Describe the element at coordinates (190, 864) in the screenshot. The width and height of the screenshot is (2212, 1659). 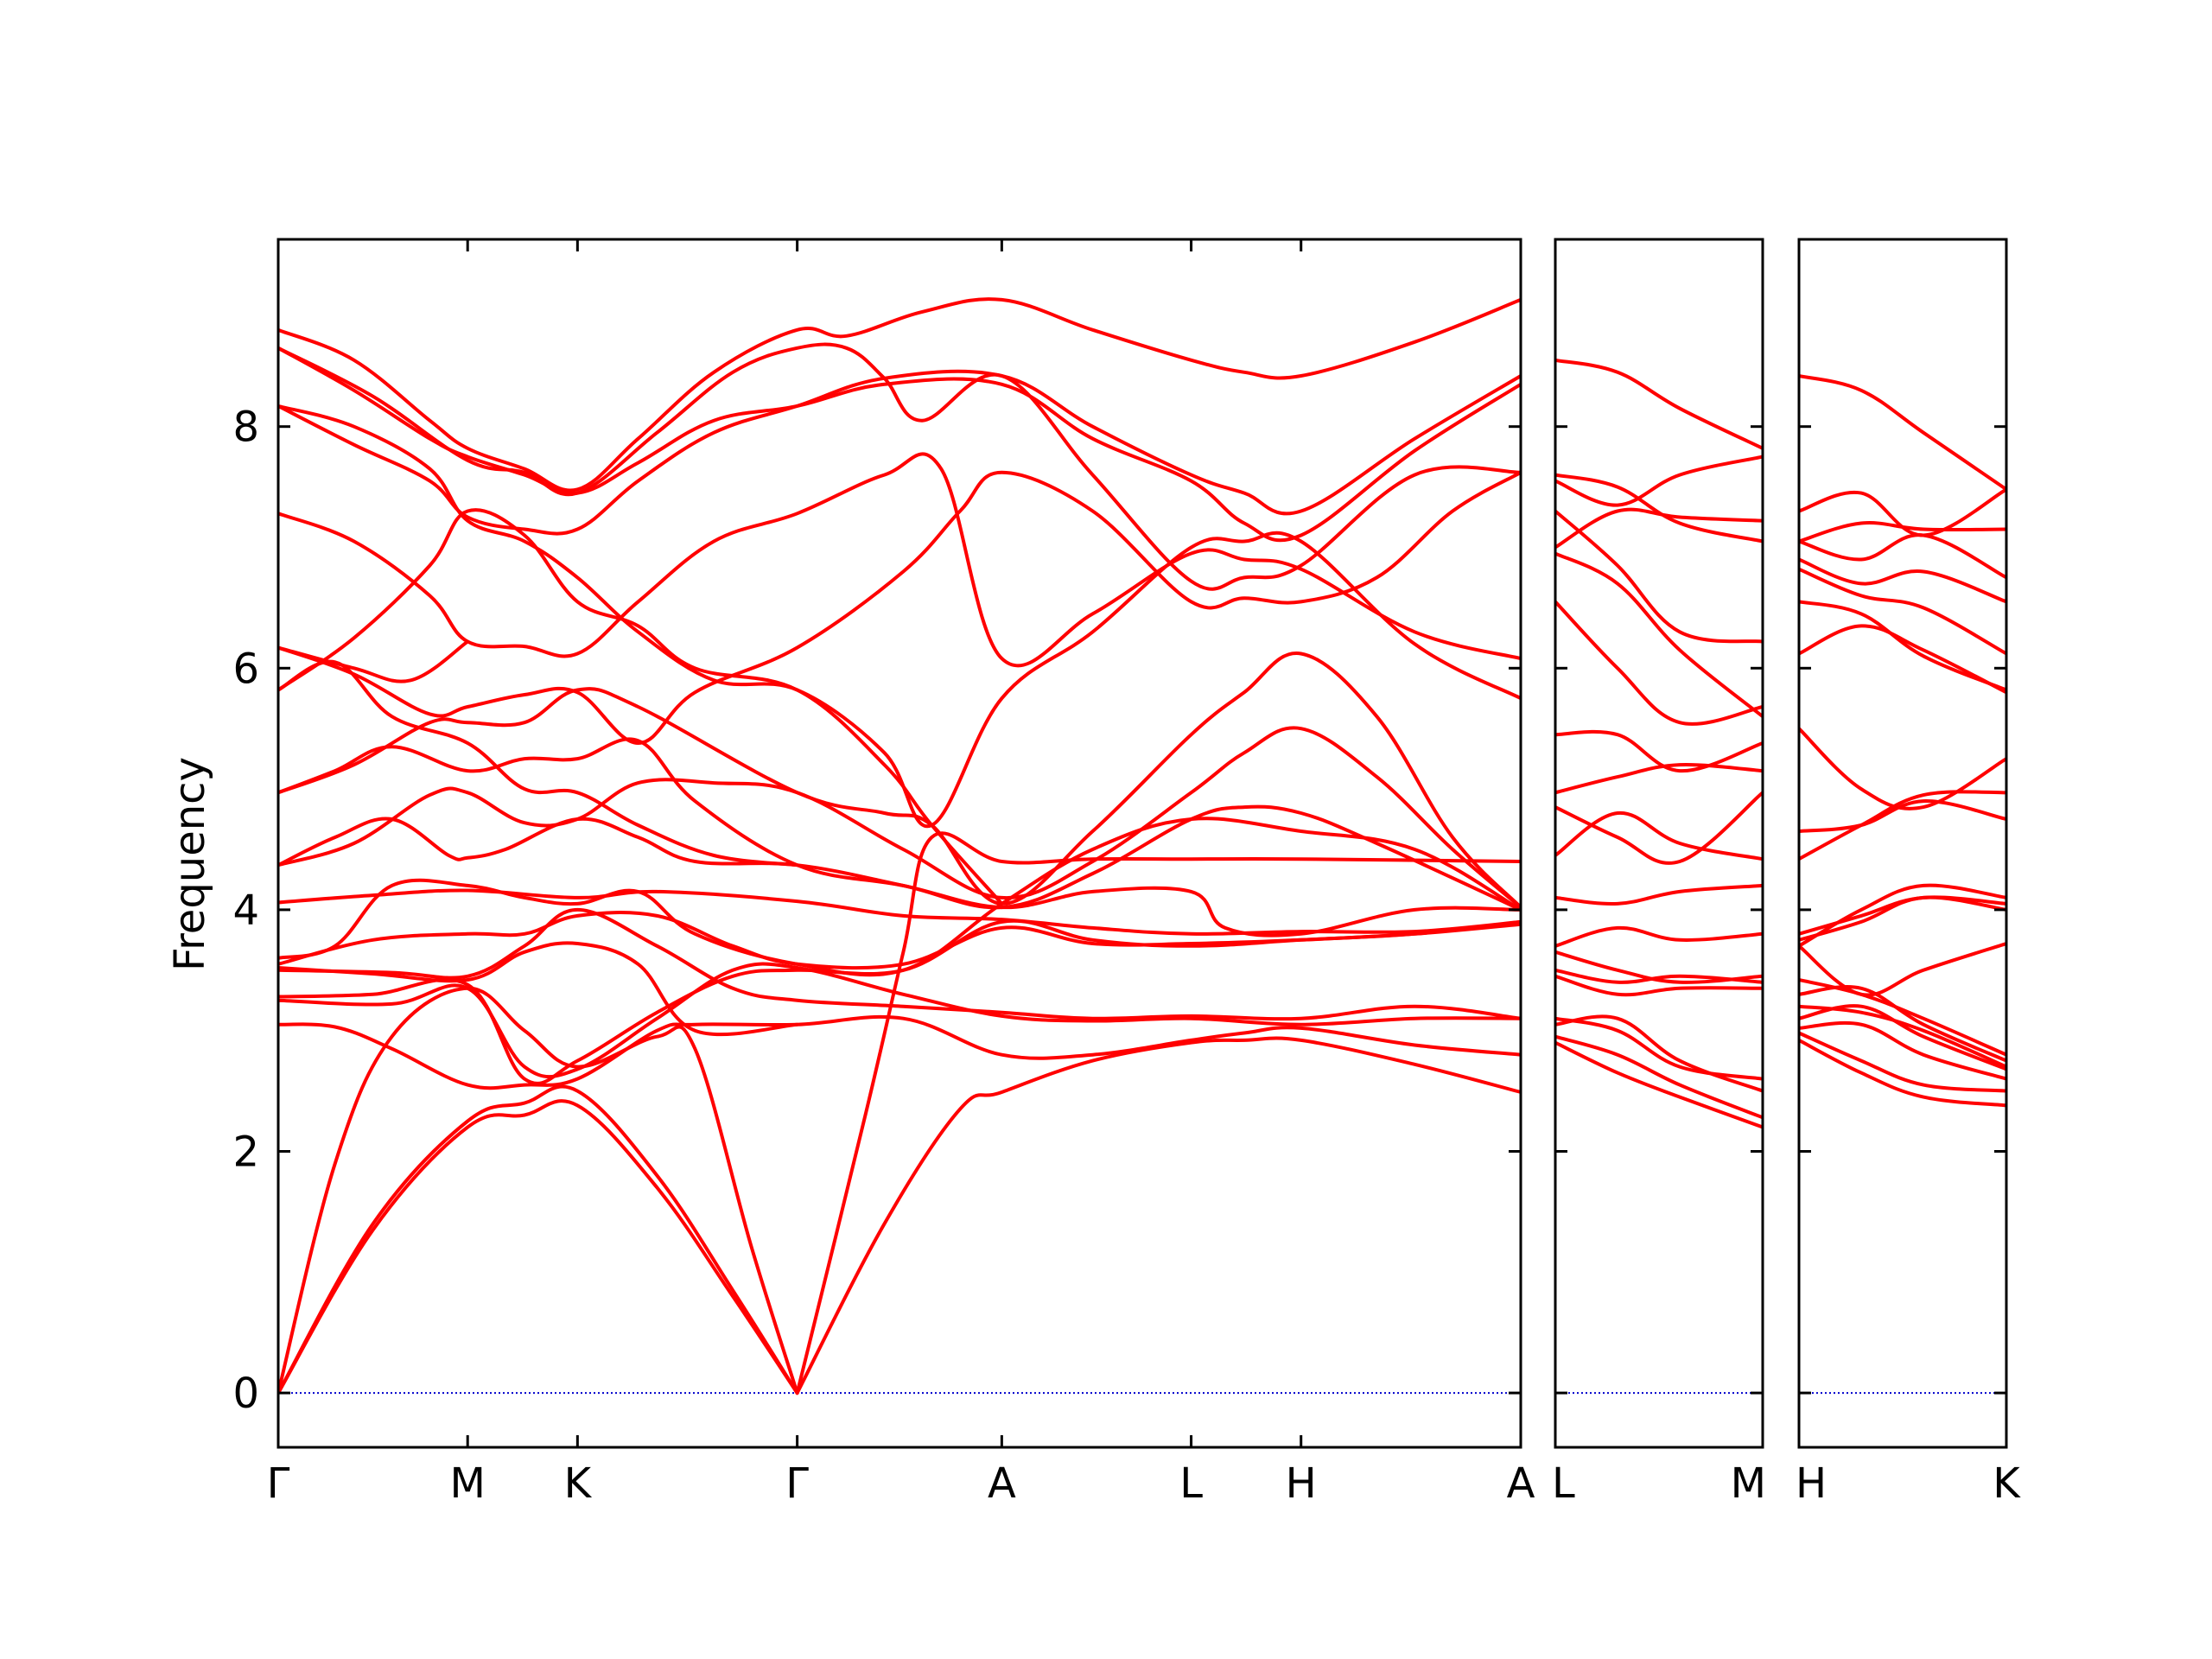
I see `y-axis-label: Frequency` at that location.